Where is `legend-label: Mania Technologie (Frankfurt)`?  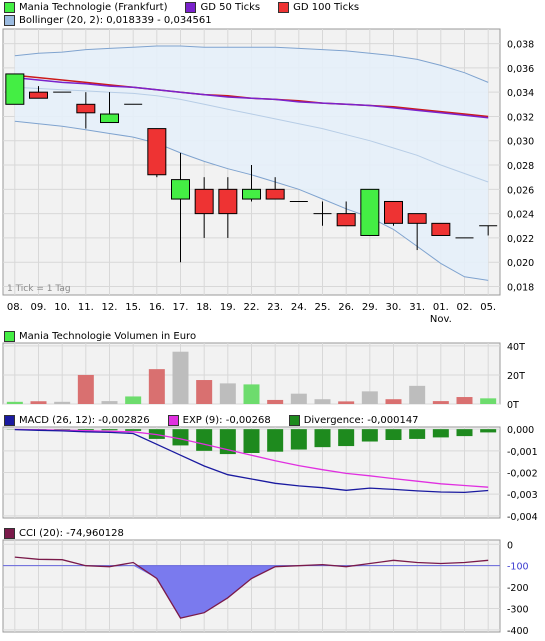 legend-label: Mania Technologie (Frankfurt) is located at coordinates (93, 7).